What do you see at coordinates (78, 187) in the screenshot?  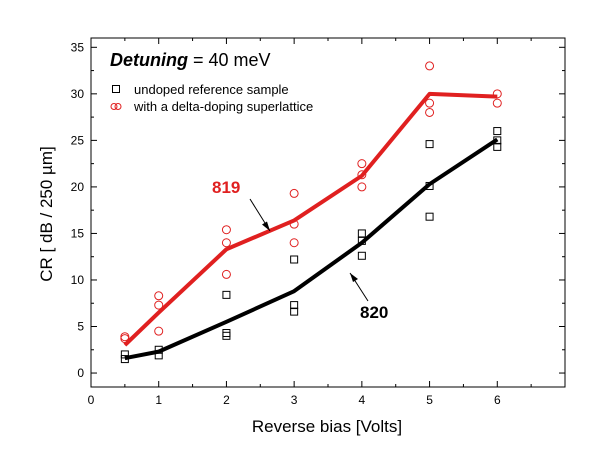 I see `y-tick-label: 20` at bounding box center [78, 187].